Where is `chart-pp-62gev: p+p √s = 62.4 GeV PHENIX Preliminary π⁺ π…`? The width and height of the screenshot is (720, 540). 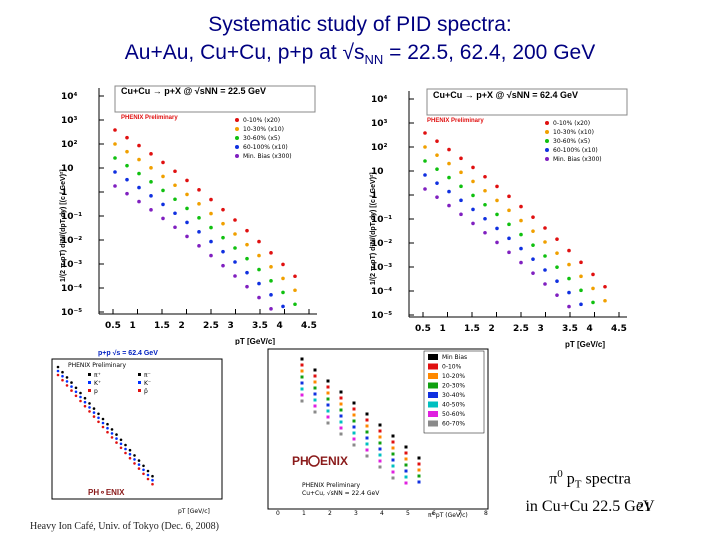
chart-pp-62gev: p+p √s = 62.4 GeV PHENIX Preliminary π⁺ π… is located at coordinates (128, 431).